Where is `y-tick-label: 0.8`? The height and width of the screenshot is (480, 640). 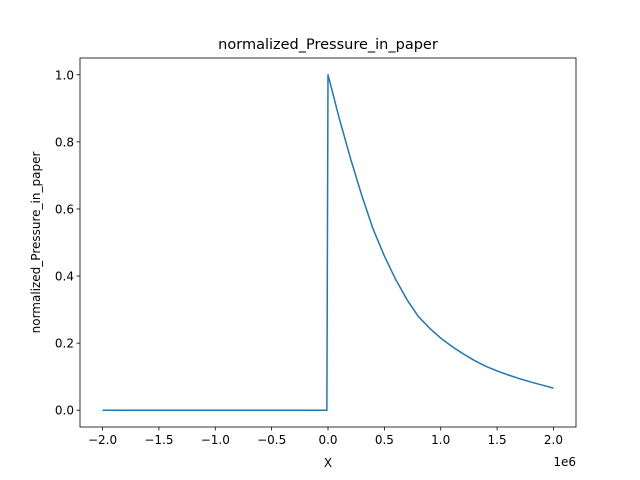 y-tick-label: 0.8 is located at coordinates (64, 142).